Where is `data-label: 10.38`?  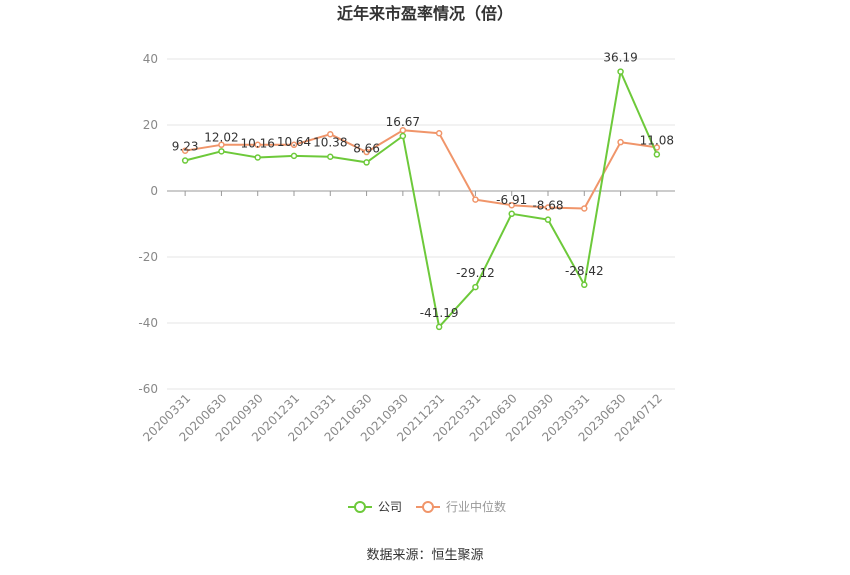
data-label: 10.38 is located at coordinates (330, 143).